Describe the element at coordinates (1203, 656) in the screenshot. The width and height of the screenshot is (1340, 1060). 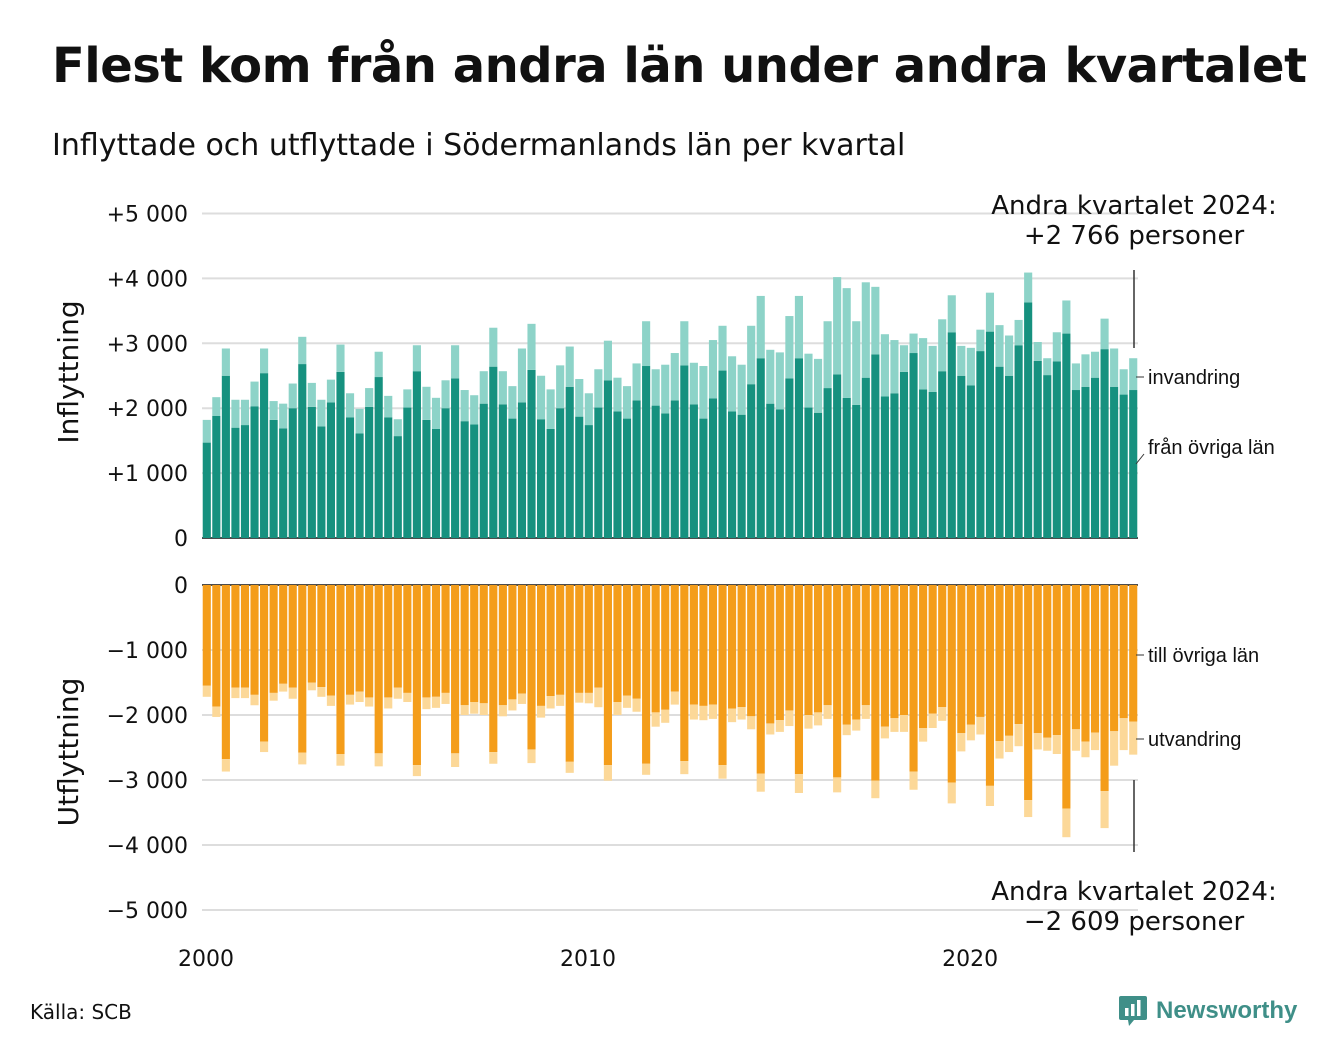
I see `series-label-till-ovriga-lan: till övriga län` at that location.